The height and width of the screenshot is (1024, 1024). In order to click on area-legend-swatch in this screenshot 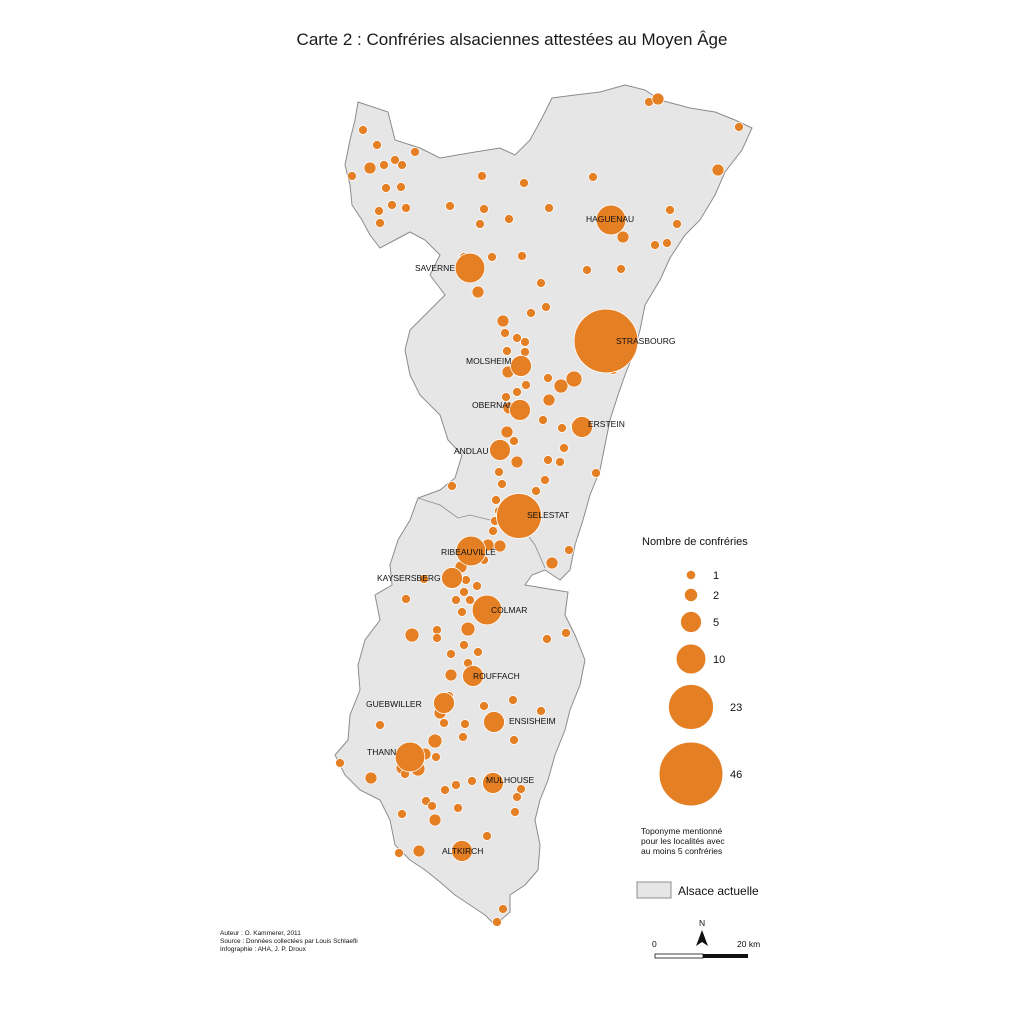, I will do `click(654, 890)`.